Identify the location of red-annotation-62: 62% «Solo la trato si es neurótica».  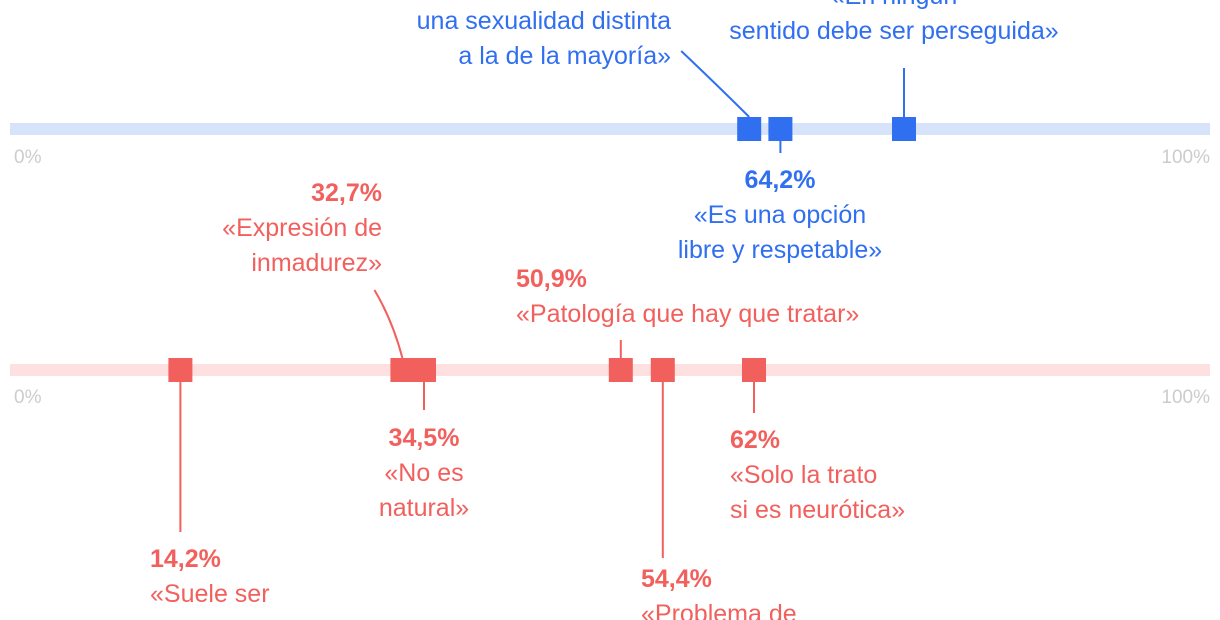
(817, 475).